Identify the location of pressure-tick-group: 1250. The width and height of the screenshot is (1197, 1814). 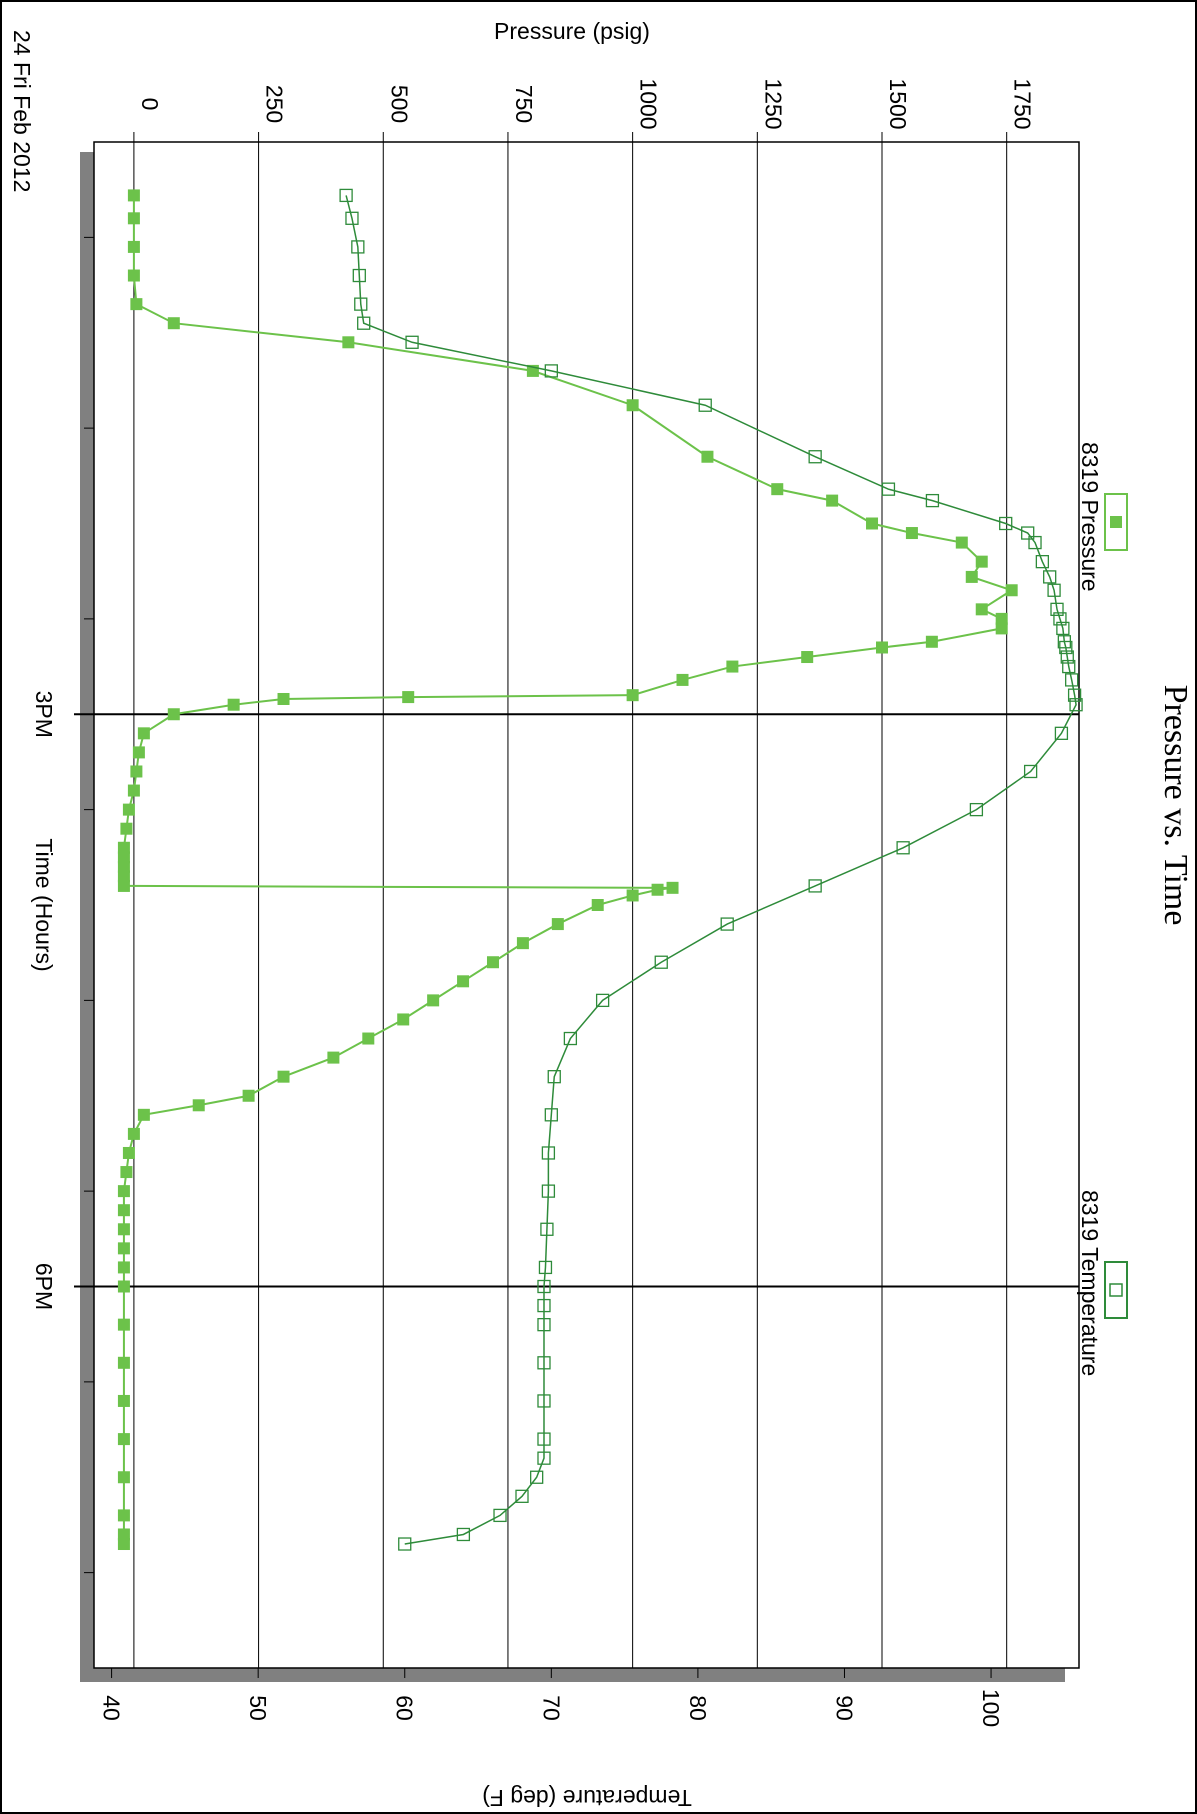
(773, 103).